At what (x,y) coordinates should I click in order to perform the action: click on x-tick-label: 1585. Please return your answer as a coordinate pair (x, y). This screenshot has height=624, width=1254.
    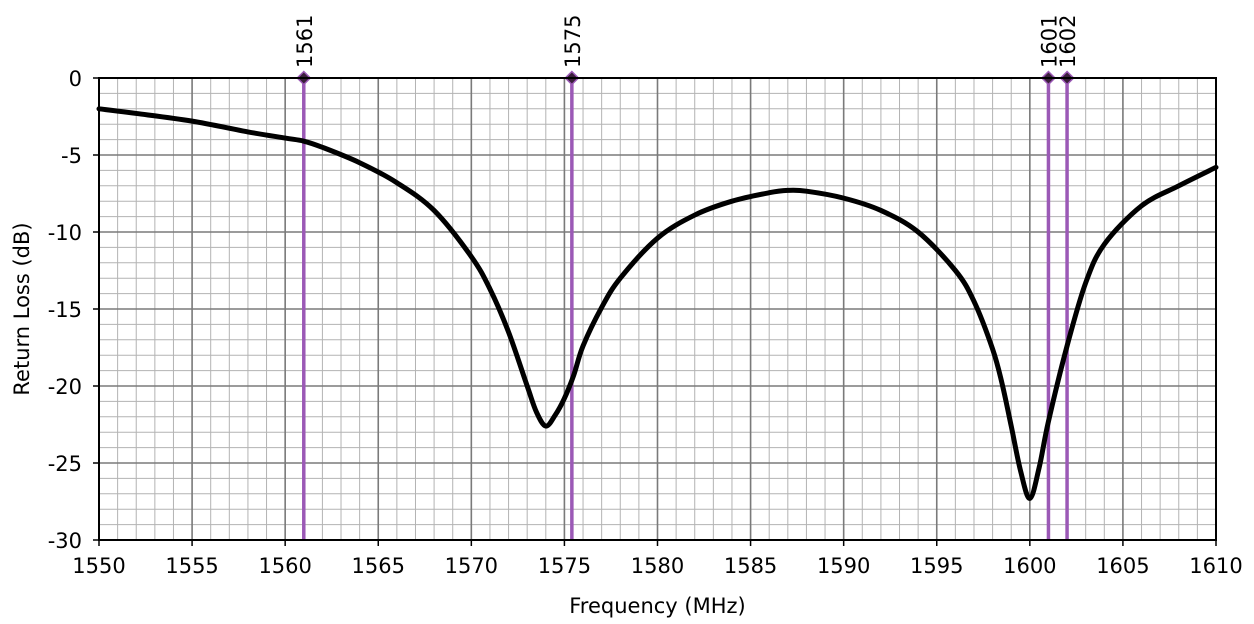
    Looking at the image, I should click on (750, 566).